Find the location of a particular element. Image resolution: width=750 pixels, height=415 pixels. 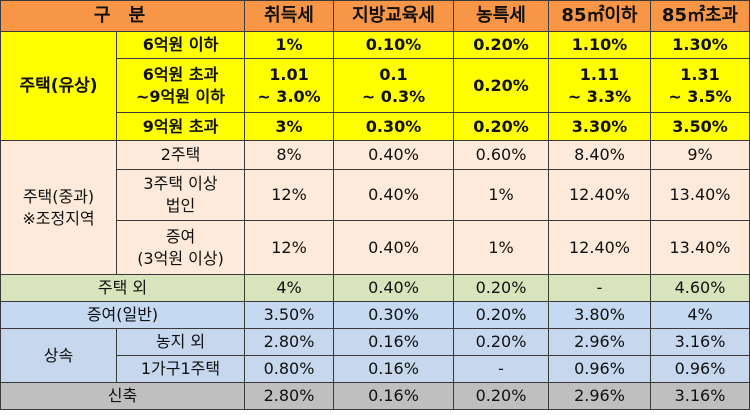

header-acquisition-tax: 취득세 is located at coordinates (289, 16).